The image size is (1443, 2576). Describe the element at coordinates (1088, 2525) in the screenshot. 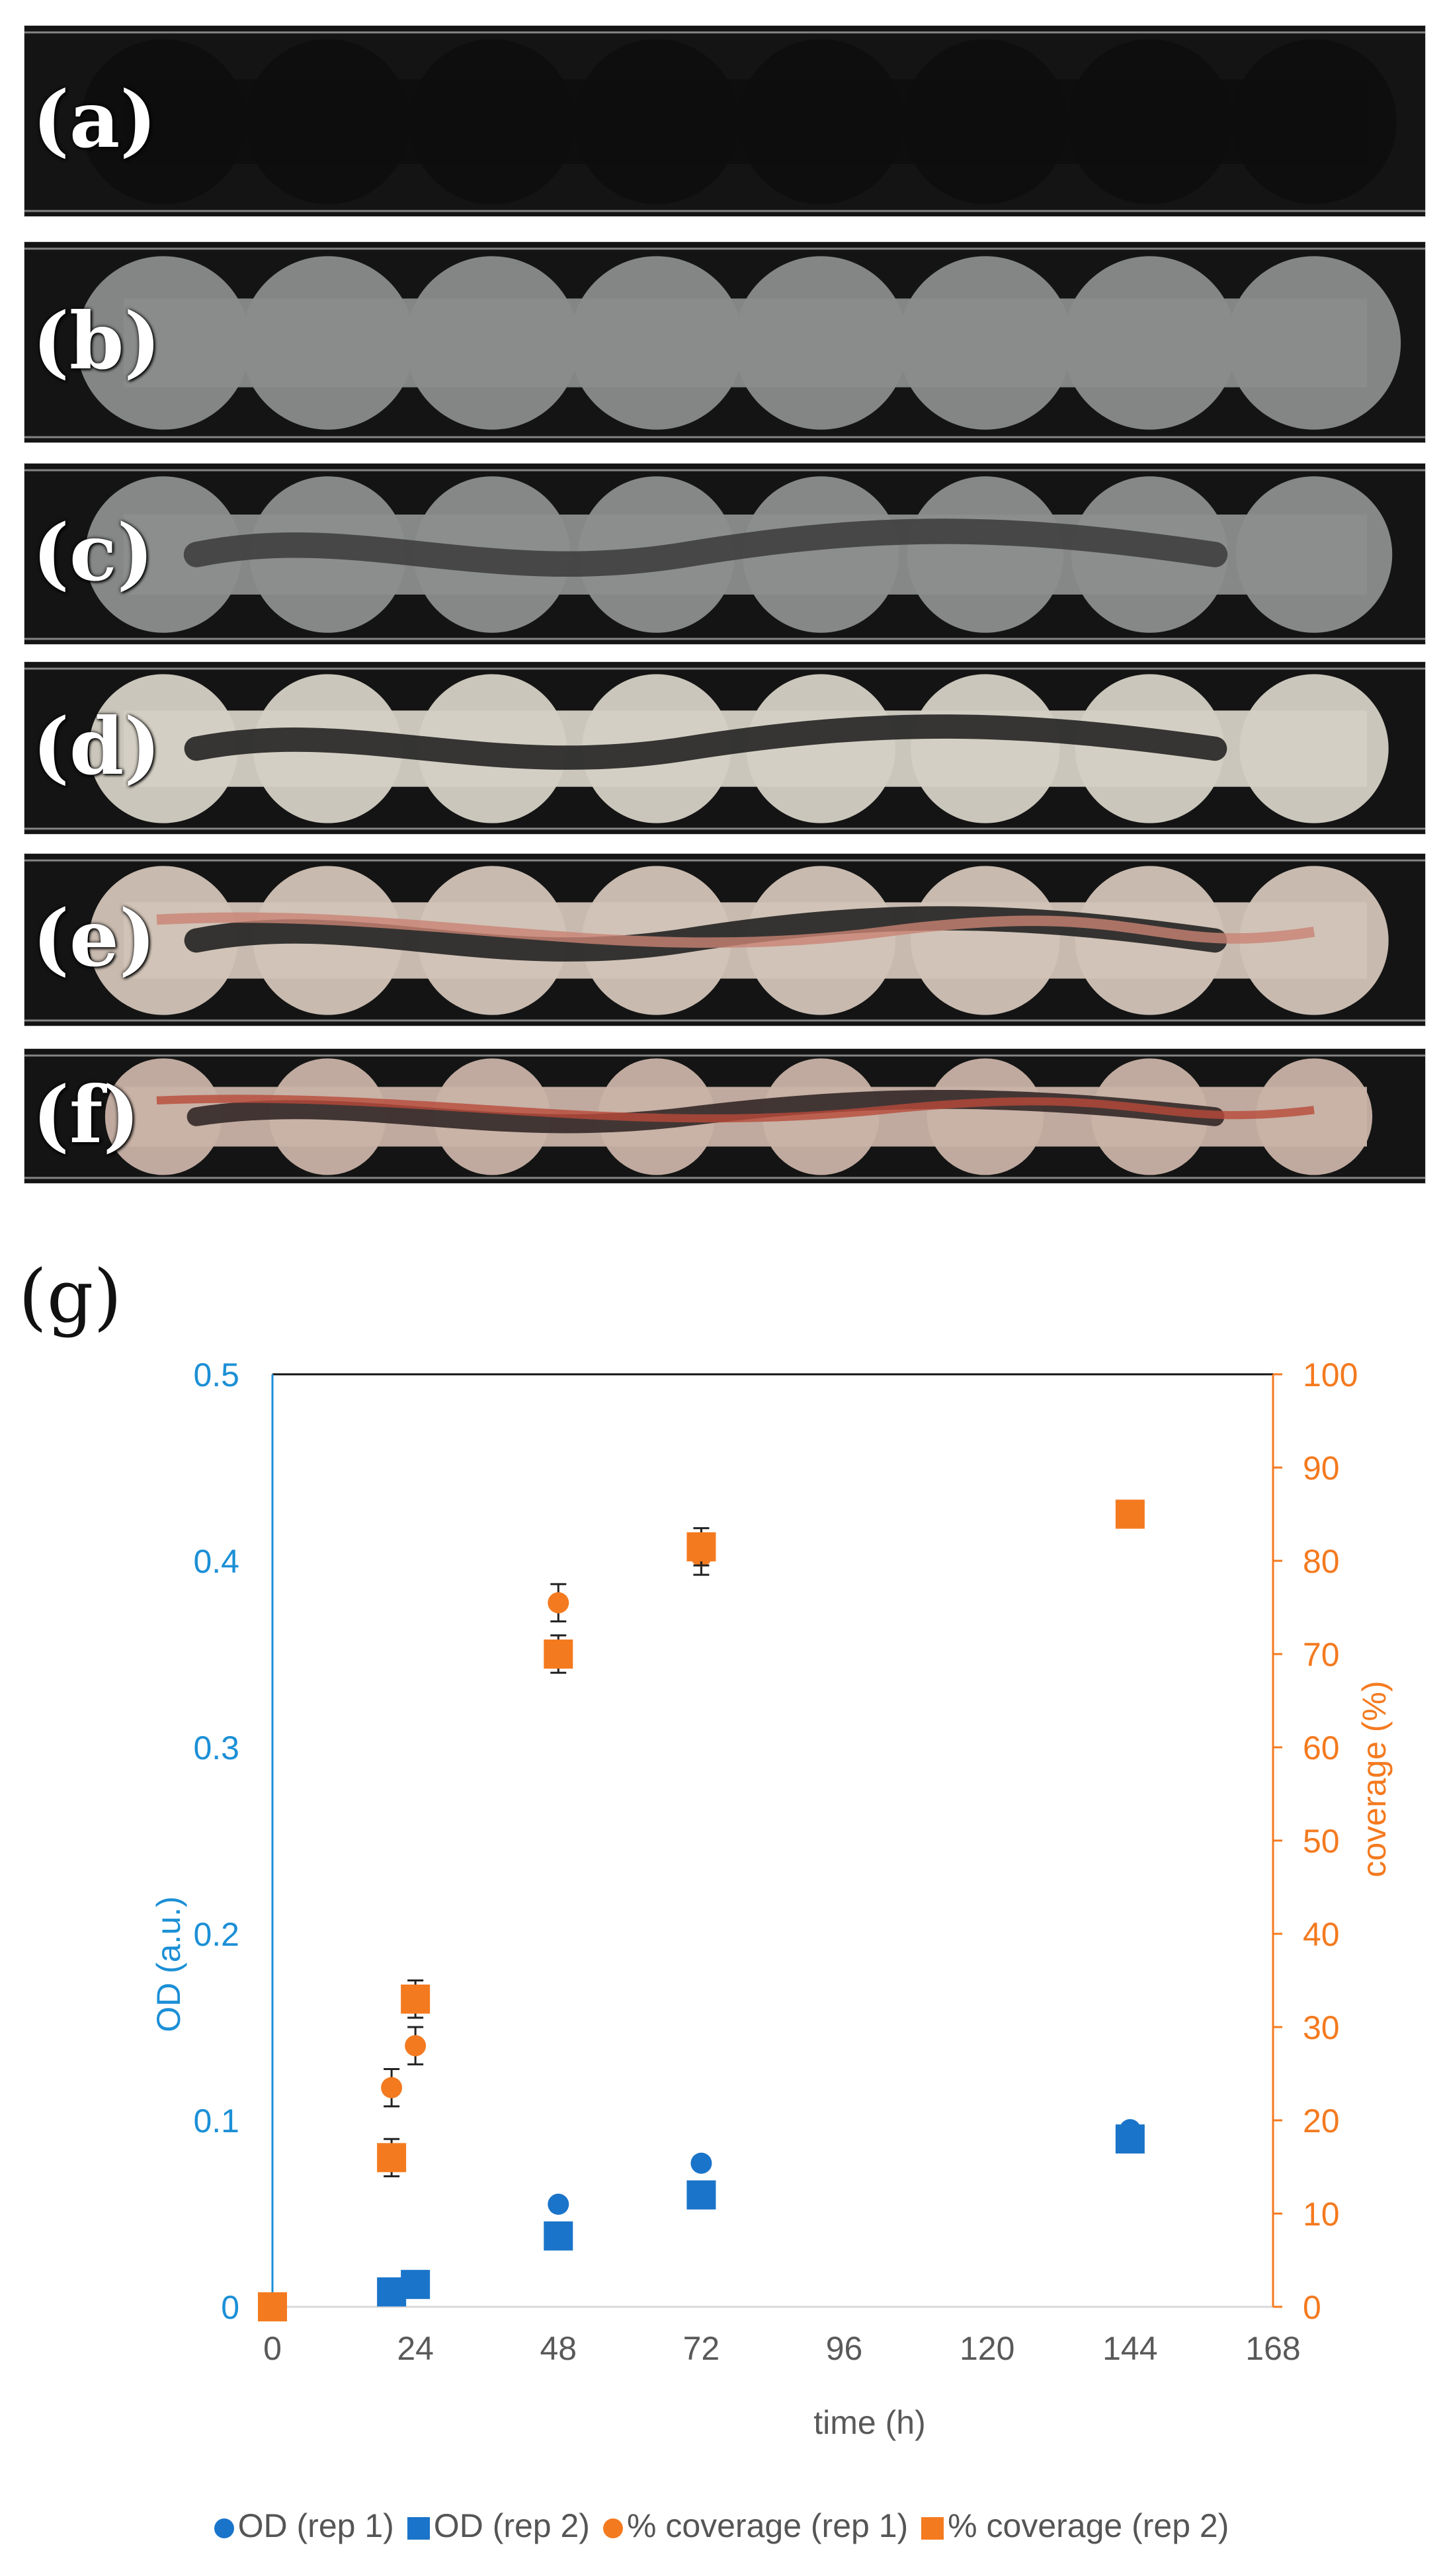

I see `legend-label: % coverage (rep 2)` at that location.